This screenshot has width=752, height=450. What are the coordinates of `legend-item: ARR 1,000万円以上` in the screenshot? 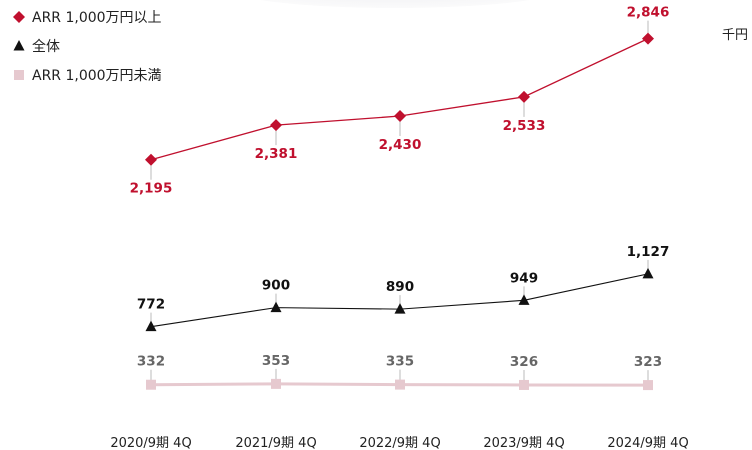 It's located at (87, 18).